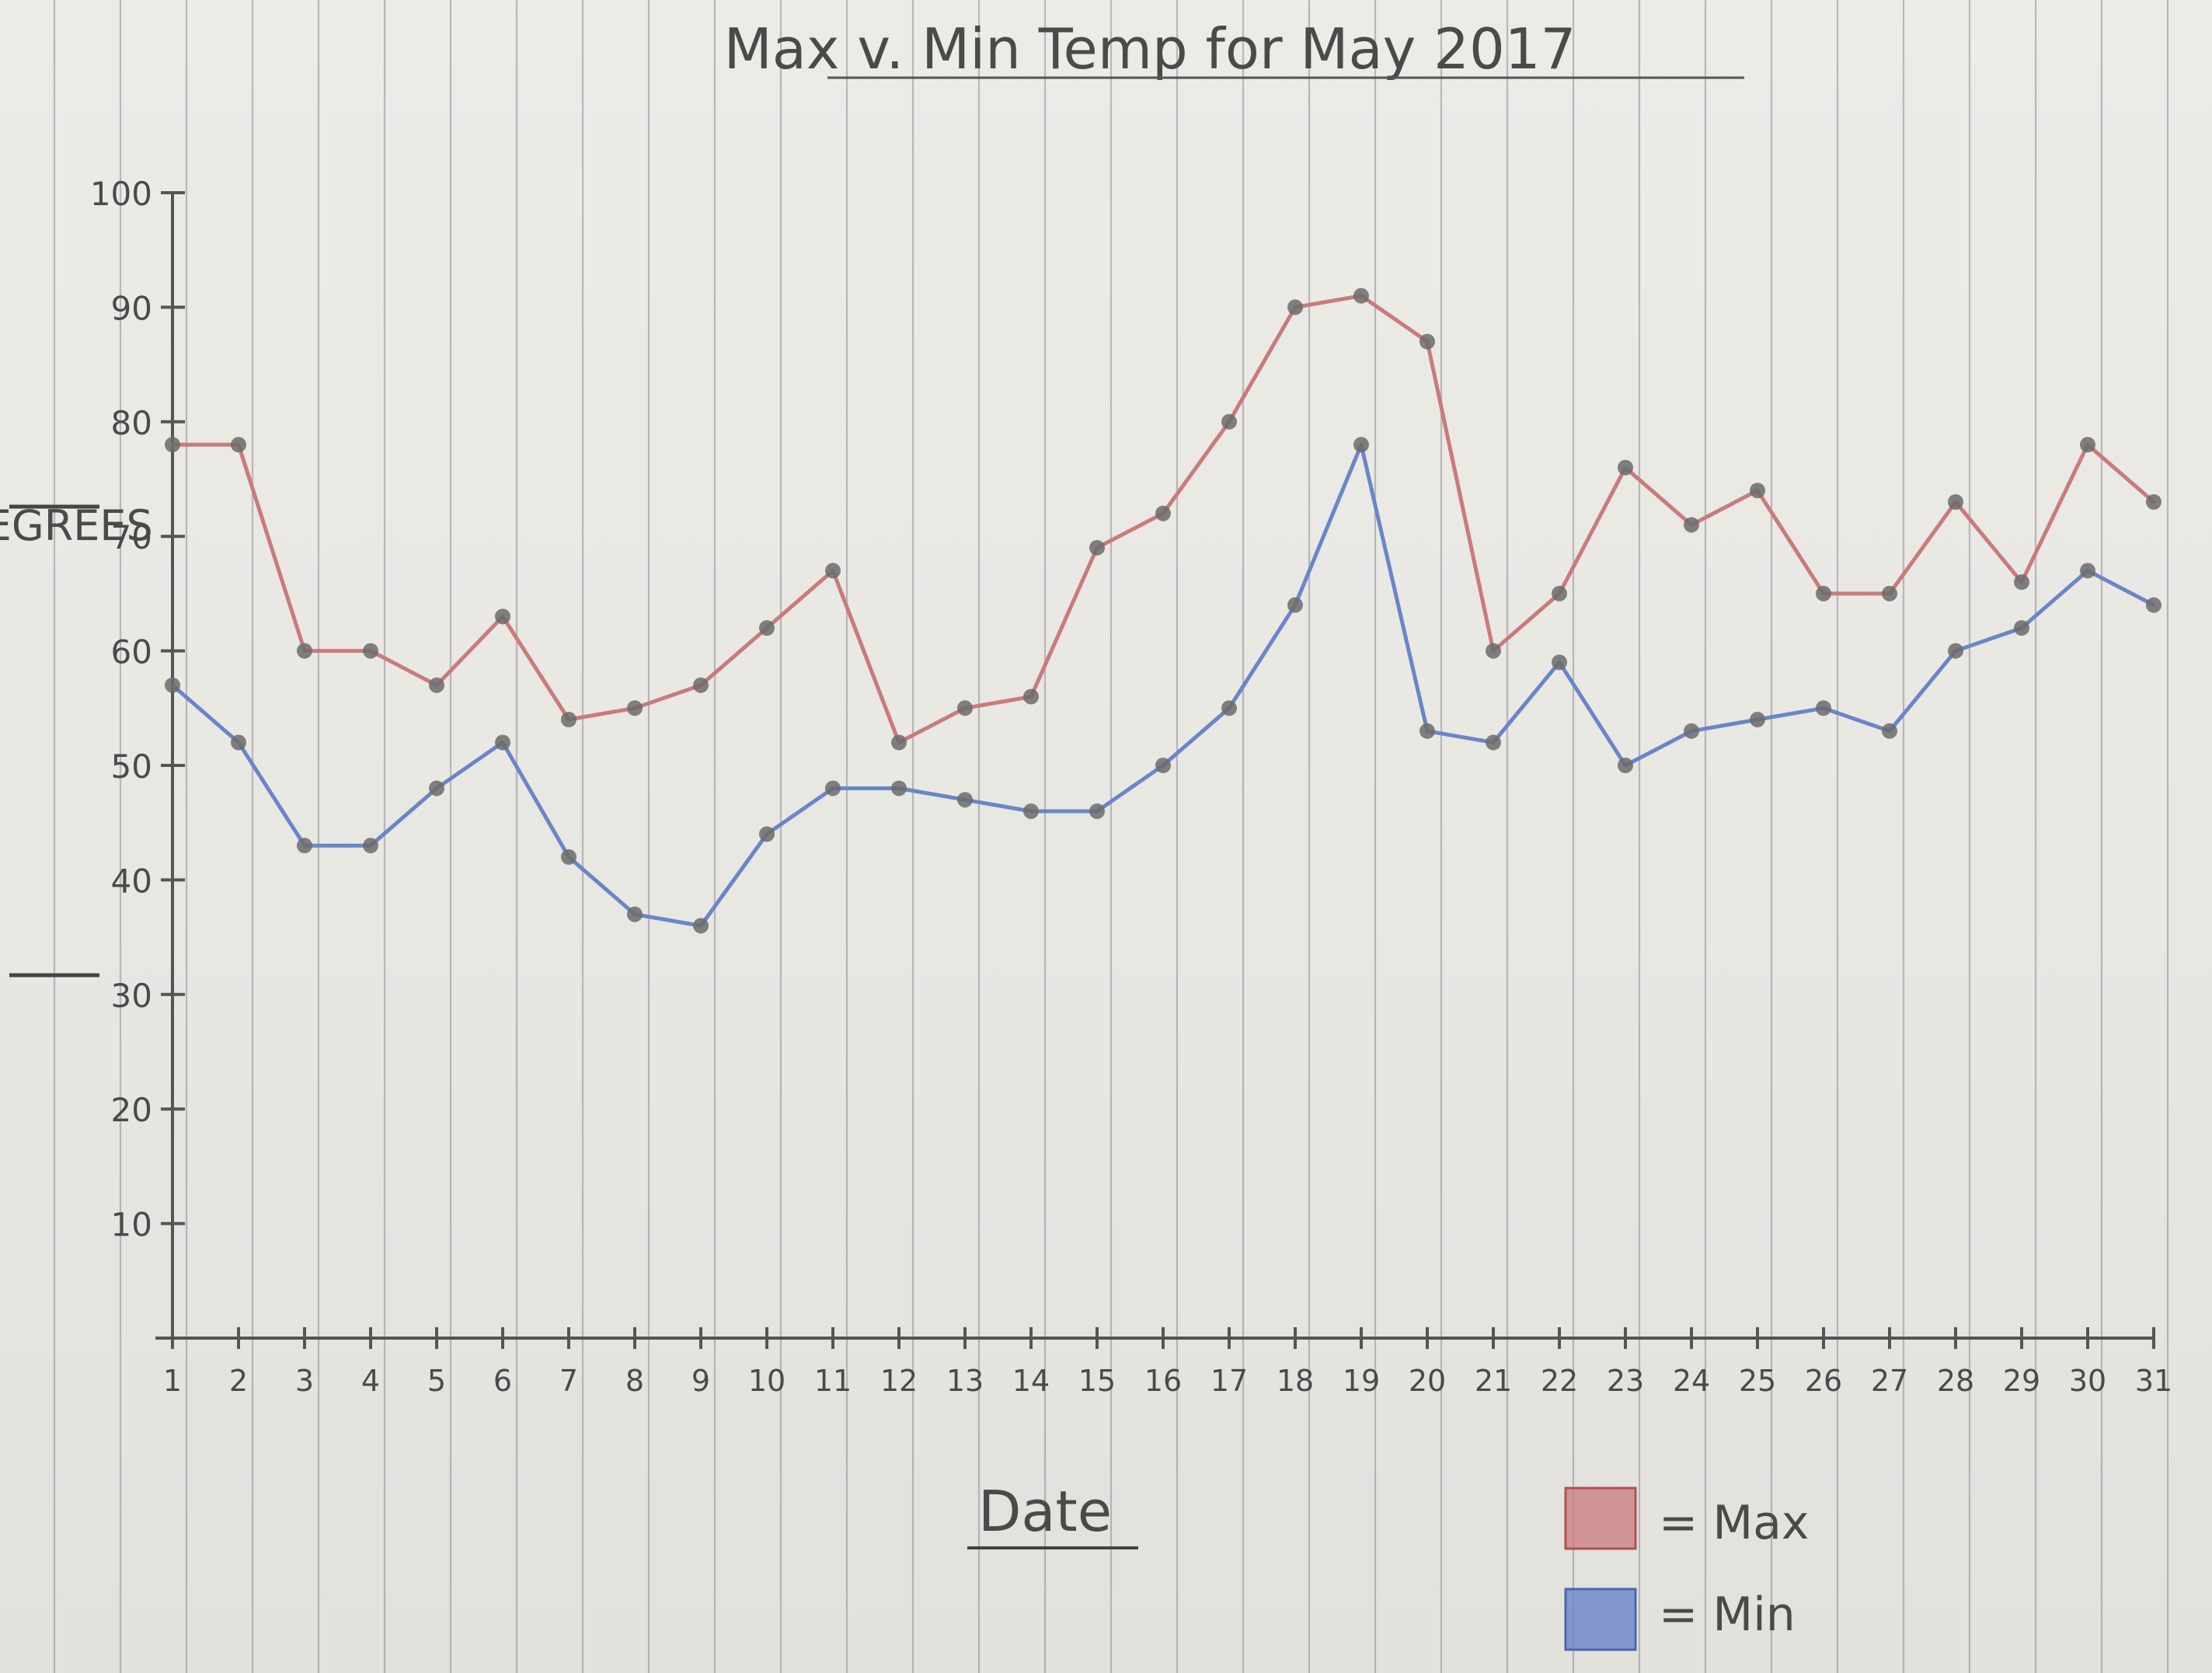 The height and width of the screenshot is (1673, 2212). Describe the element at coordinates (1601, 1518) in the screenshot. I see `legend-swatch-max` at that location.